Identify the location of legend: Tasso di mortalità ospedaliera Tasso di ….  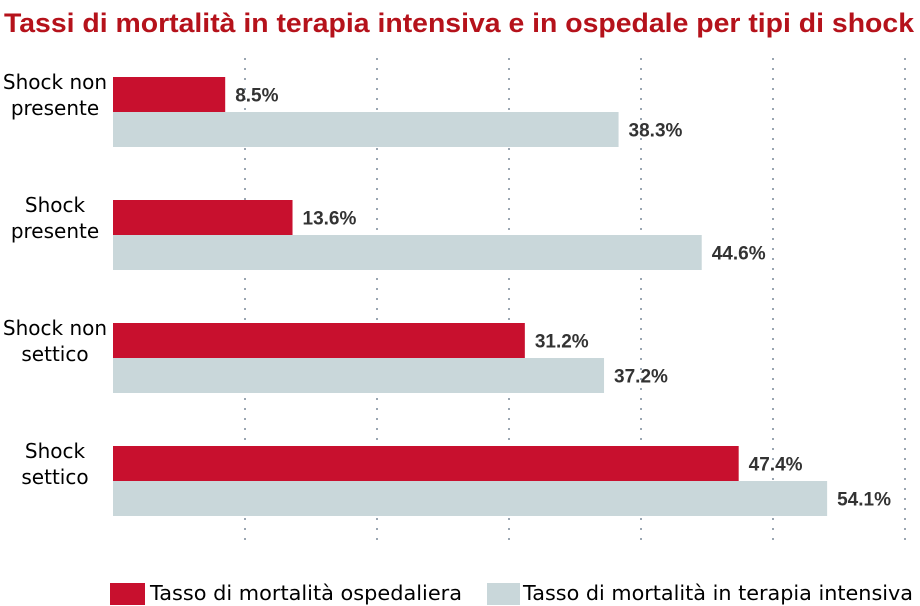
(511, 593).